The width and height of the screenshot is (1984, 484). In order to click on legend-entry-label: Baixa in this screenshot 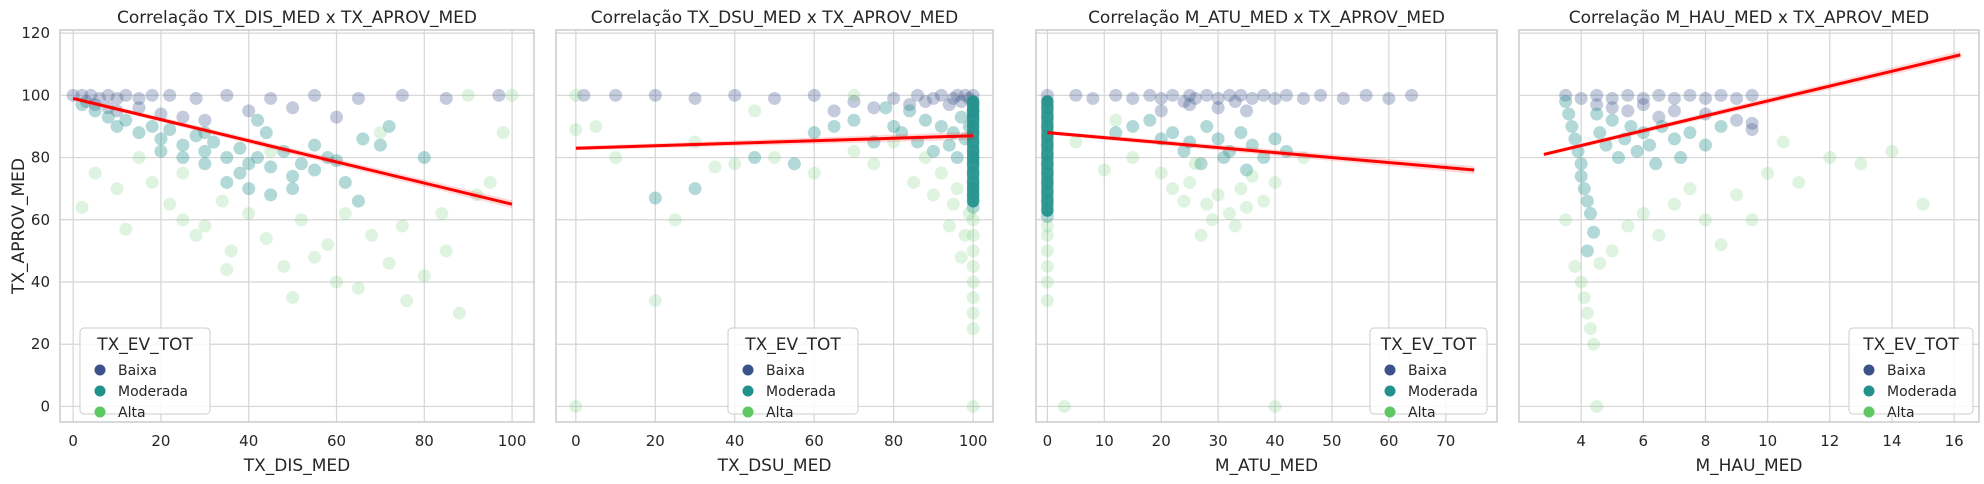, I will do `click(785, 371)`.